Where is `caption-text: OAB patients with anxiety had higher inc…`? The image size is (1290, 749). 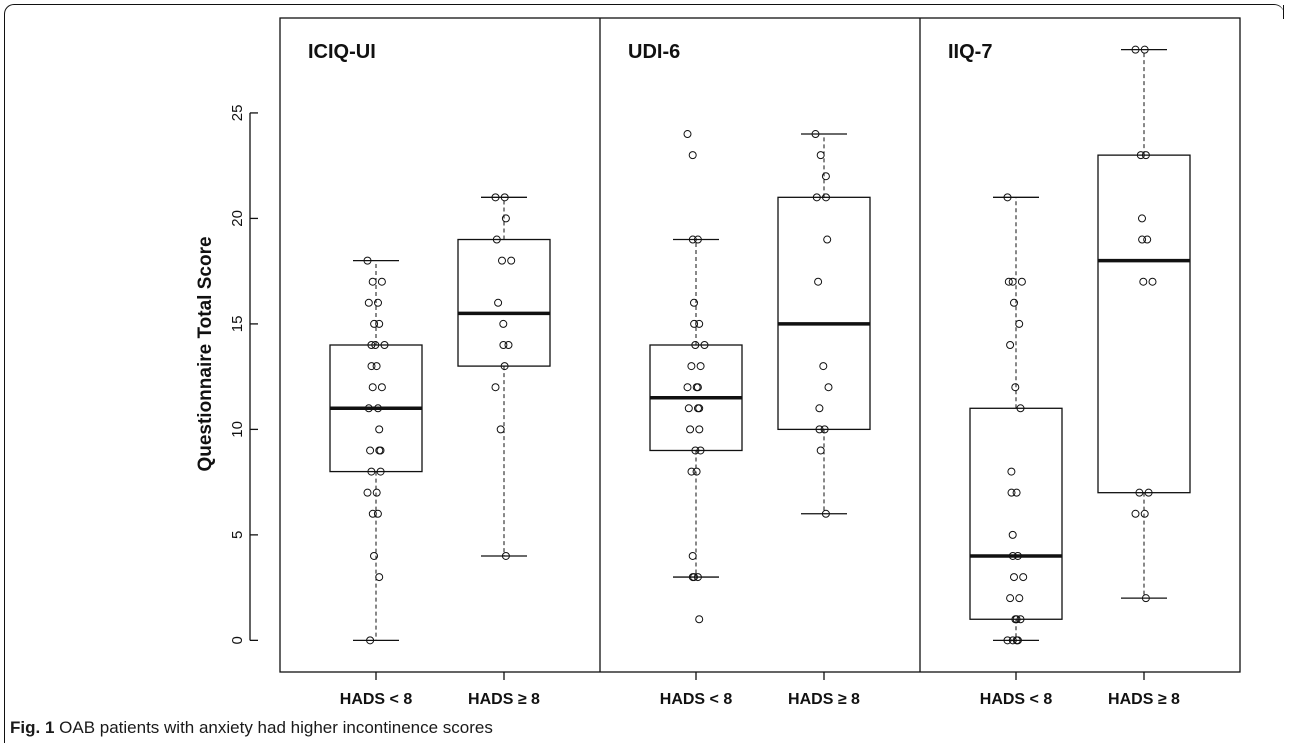
caption-text: OAB patients with anxiety had higher inc… is located at coordinates (273, 727).